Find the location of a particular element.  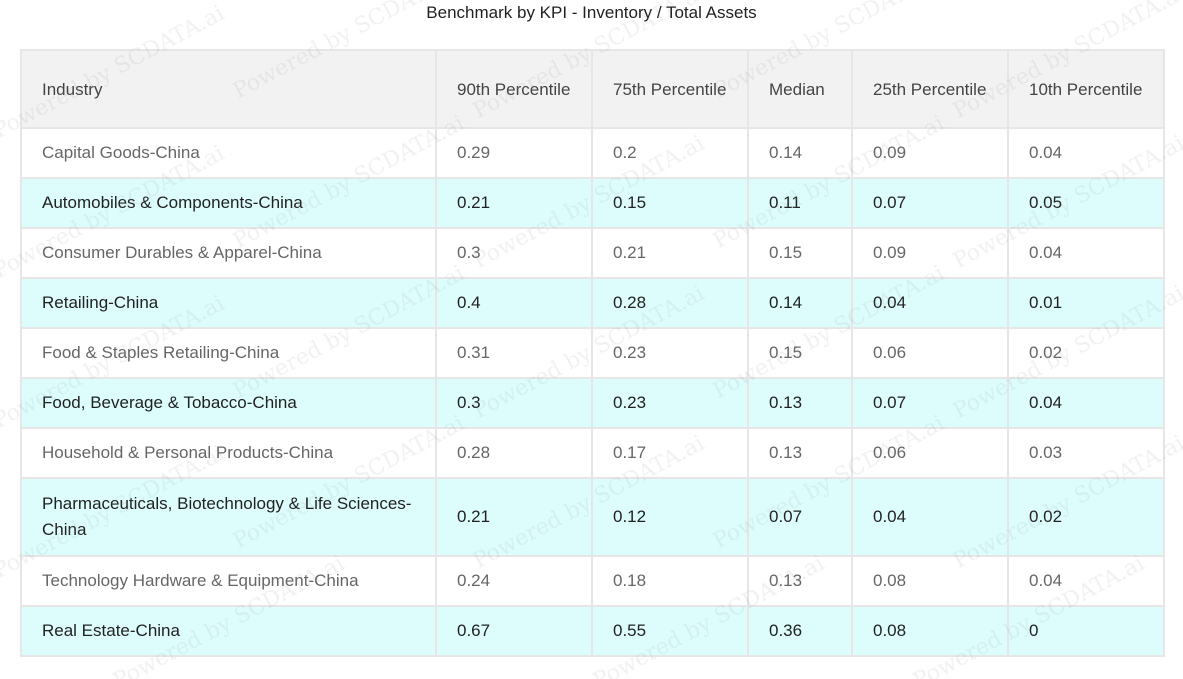

p90-cell: 0.28 is located at coordinates (514, 453).